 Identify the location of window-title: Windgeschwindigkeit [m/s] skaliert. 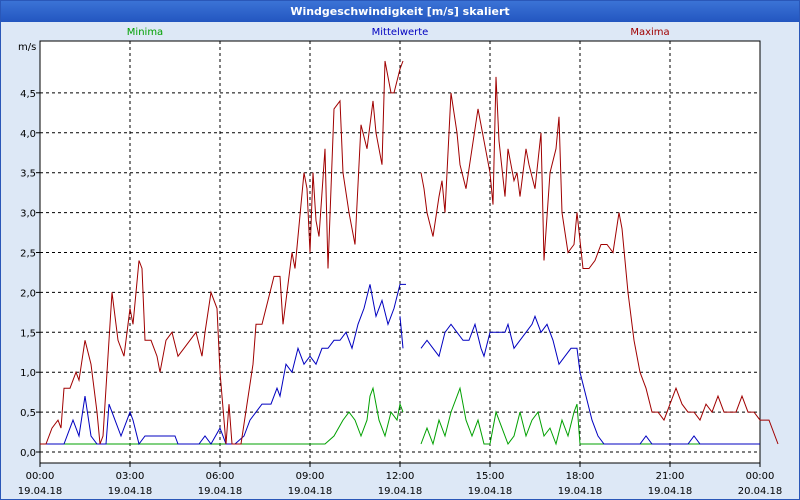
(400, 11).